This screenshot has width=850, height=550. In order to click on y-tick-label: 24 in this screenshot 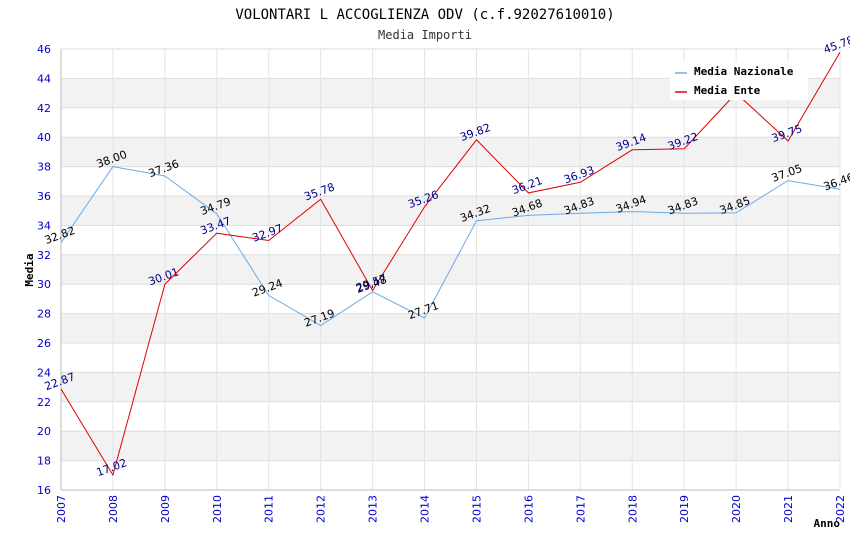, I will do `click(44, 372)`.